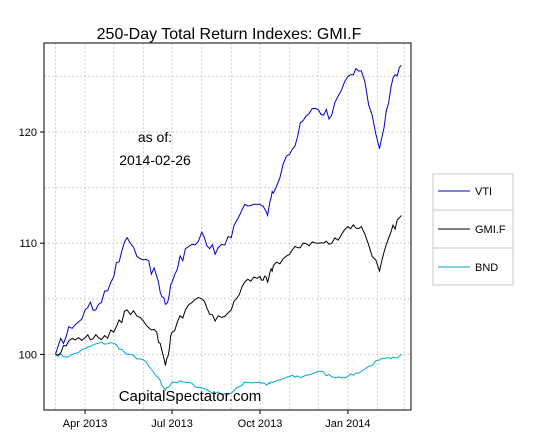 The height and width of the screenshot is (447, 547). Describe the element at coordinates (228, 368) in the screenshot. I see `series-line-bnd` at that location.